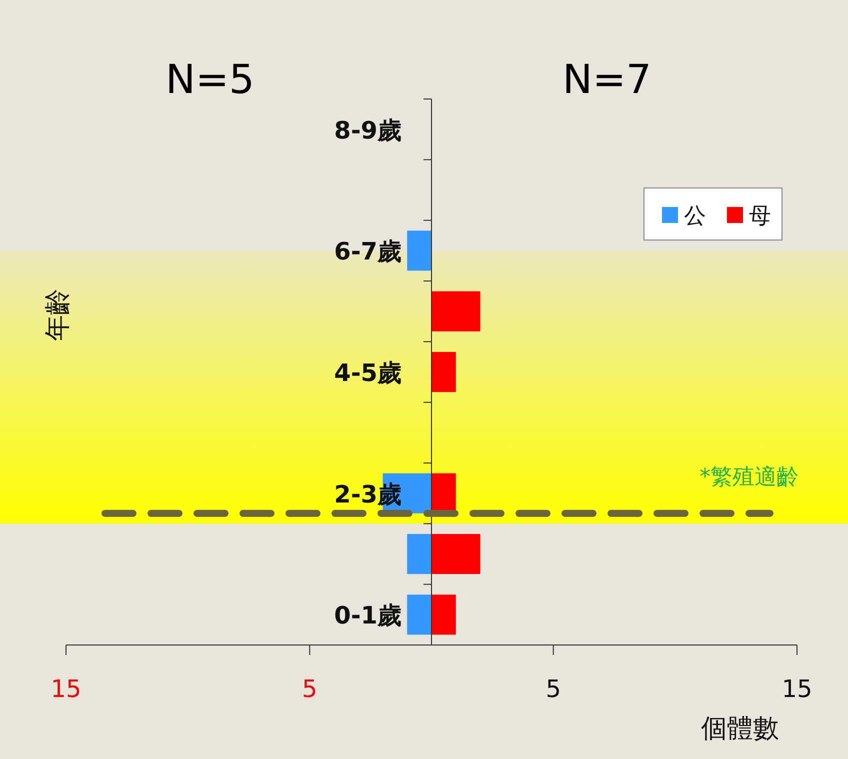  I want to click on y-tick-label: 0-1歲, so click(368, 616).